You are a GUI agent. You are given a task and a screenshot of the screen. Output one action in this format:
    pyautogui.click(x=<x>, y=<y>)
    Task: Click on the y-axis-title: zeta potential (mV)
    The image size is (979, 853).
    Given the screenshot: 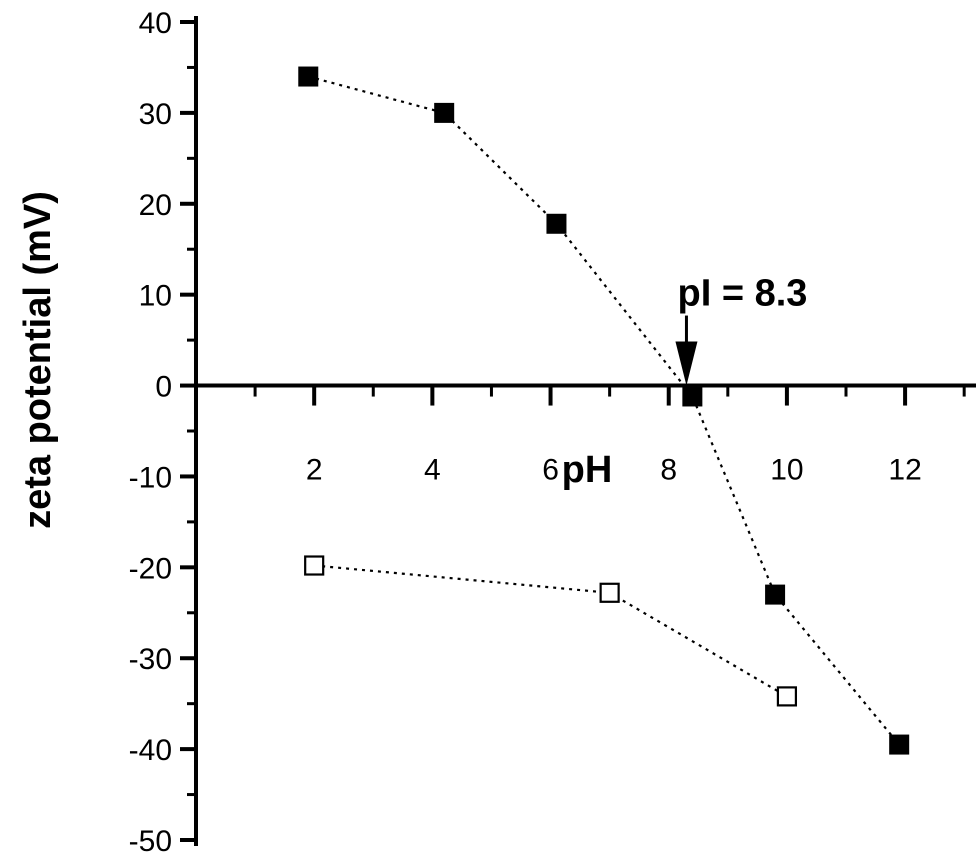 What is the action you would take?
    pyautogui.click(x=38, y=360)
    